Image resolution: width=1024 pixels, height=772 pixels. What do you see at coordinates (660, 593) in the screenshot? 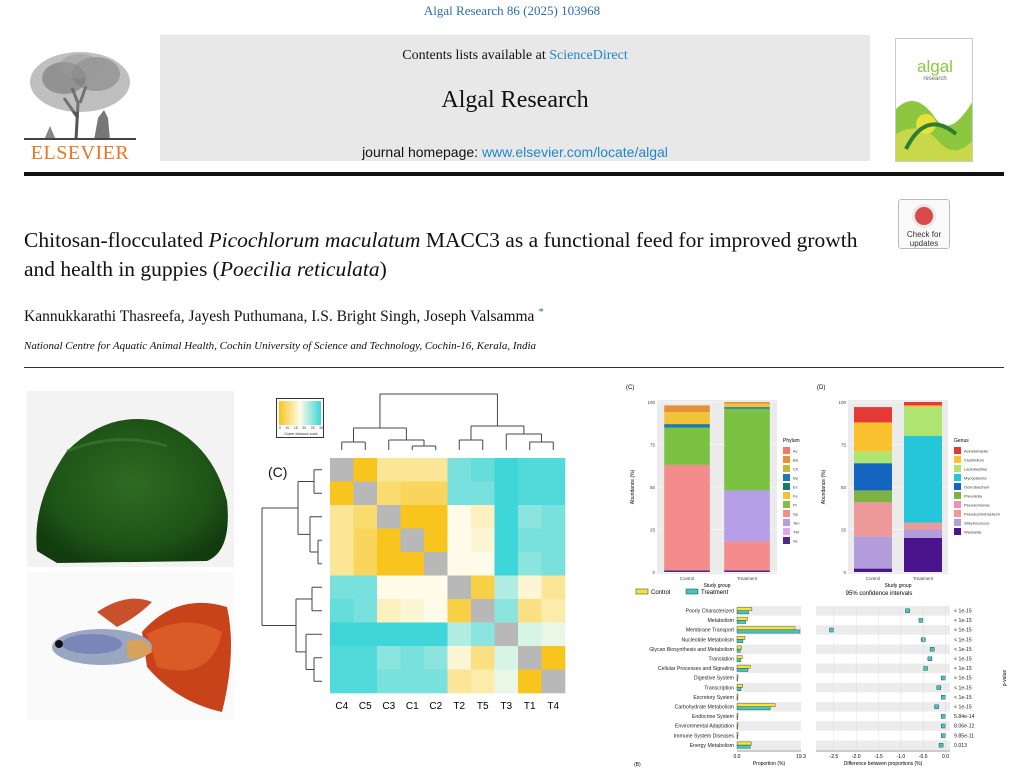
I see `legend-label: Control` at bounding box center [660, 593].